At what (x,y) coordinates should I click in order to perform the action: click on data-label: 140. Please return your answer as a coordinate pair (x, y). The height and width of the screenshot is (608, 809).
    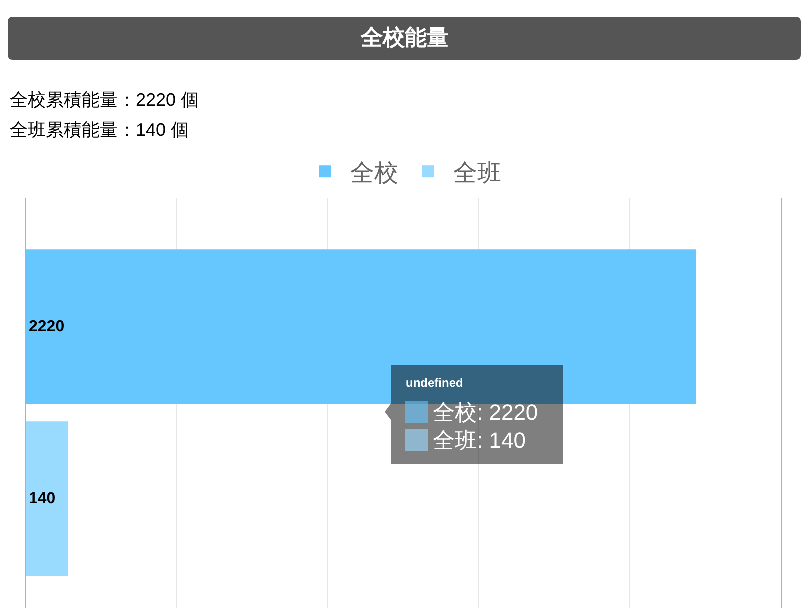
    Looking at the image, I should click on (42, 499).